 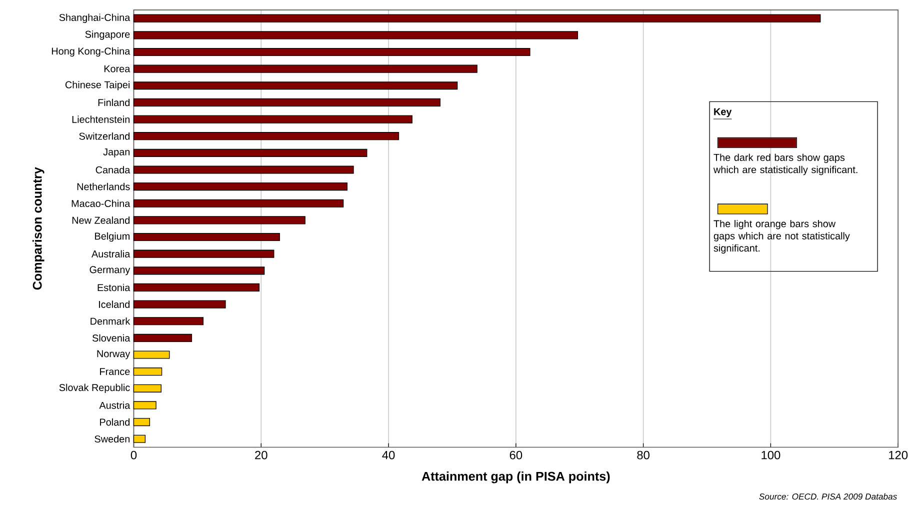 I want to click on legend-label: The light orange bars show gaps which are not statistically significant., so click(x=782, y=237).